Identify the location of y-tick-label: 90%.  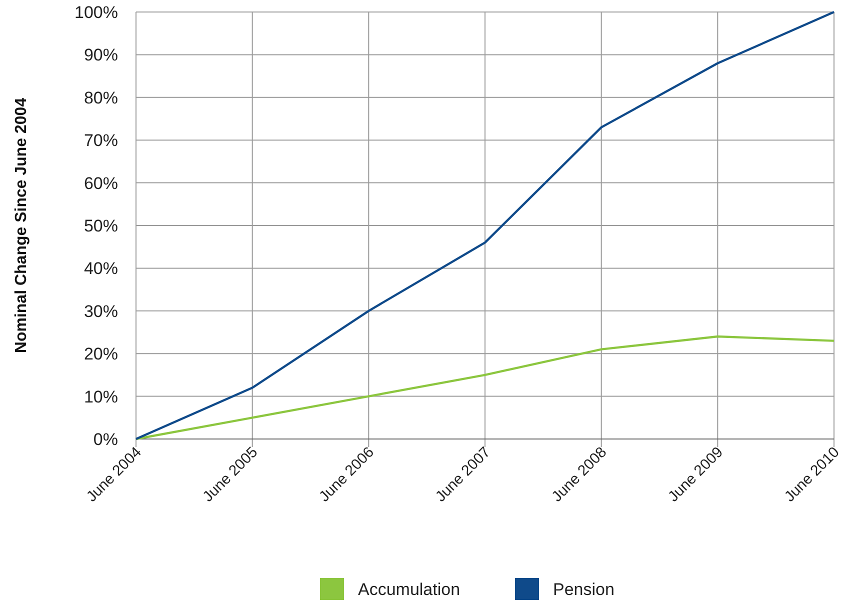
(101, 55).